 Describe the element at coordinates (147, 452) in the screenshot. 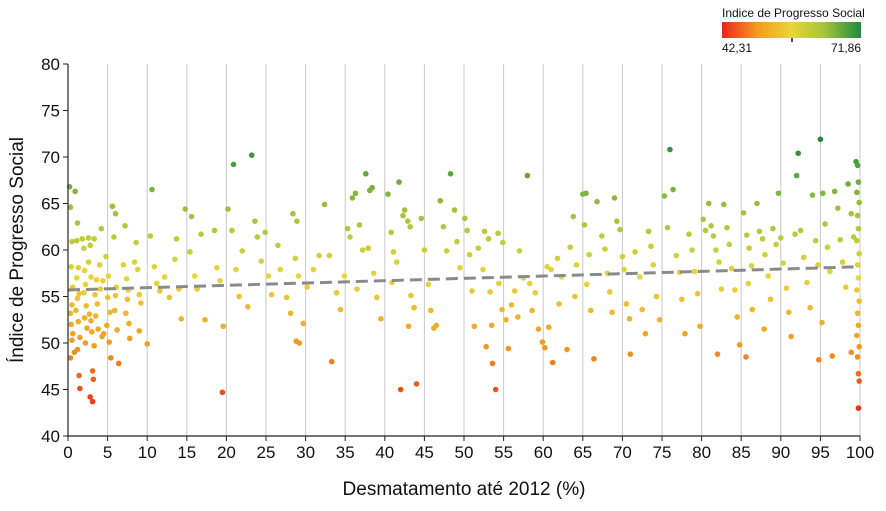

I see `x-tick-label-10: 10` at that location.